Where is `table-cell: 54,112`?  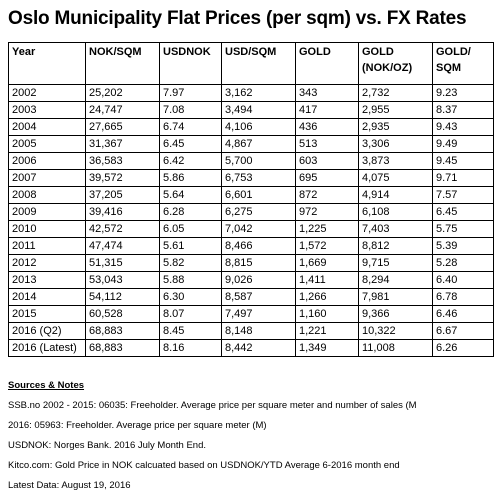
table-cell: 54,112 is located at coordinates (122, 297).